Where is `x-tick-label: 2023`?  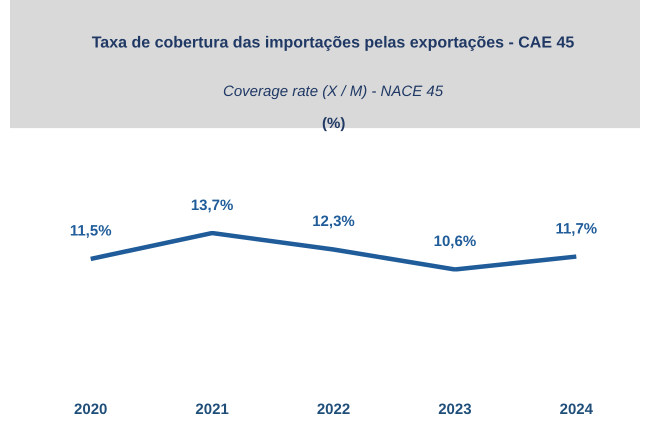 x-tick-label: 2023 is located at coordinates (455, 409).